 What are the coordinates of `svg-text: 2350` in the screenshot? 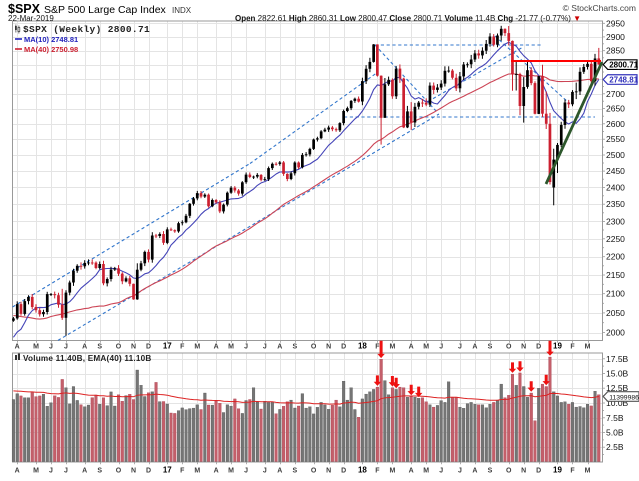 It's located at (615, 204).